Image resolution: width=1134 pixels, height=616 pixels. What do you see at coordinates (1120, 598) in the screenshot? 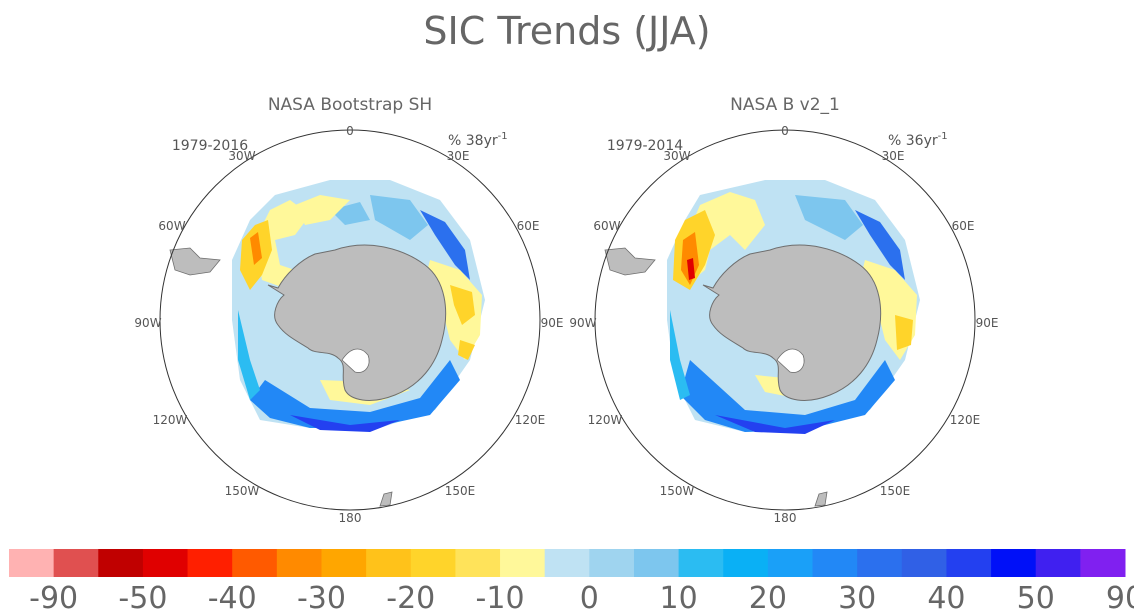
I see `colorbar-tick-label: 90` at bounding box center [1120, 598].